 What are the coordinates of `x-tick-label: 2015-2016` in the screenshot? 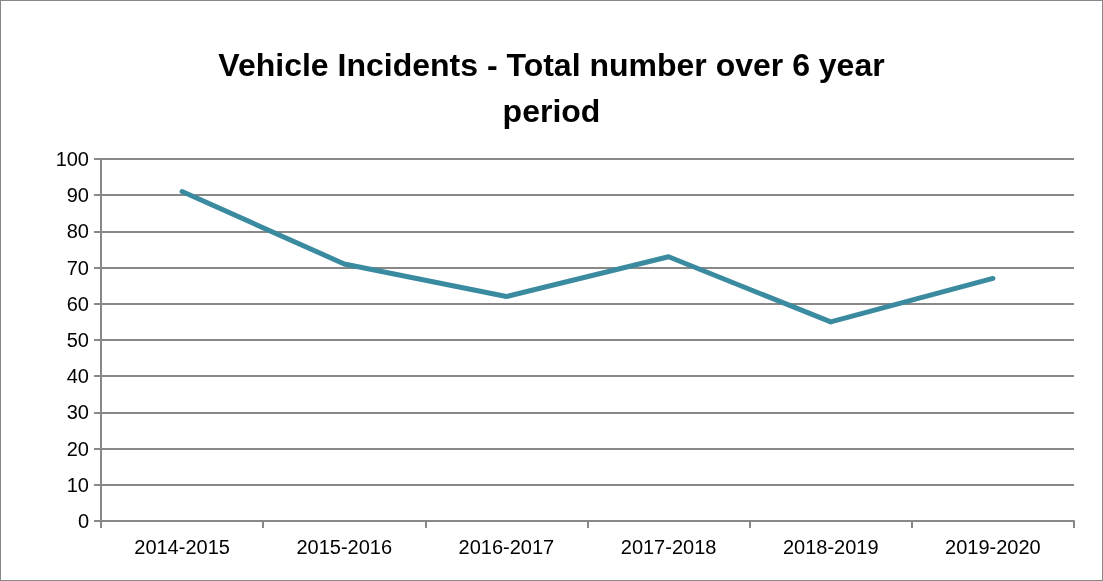 It's located at (344, 547).